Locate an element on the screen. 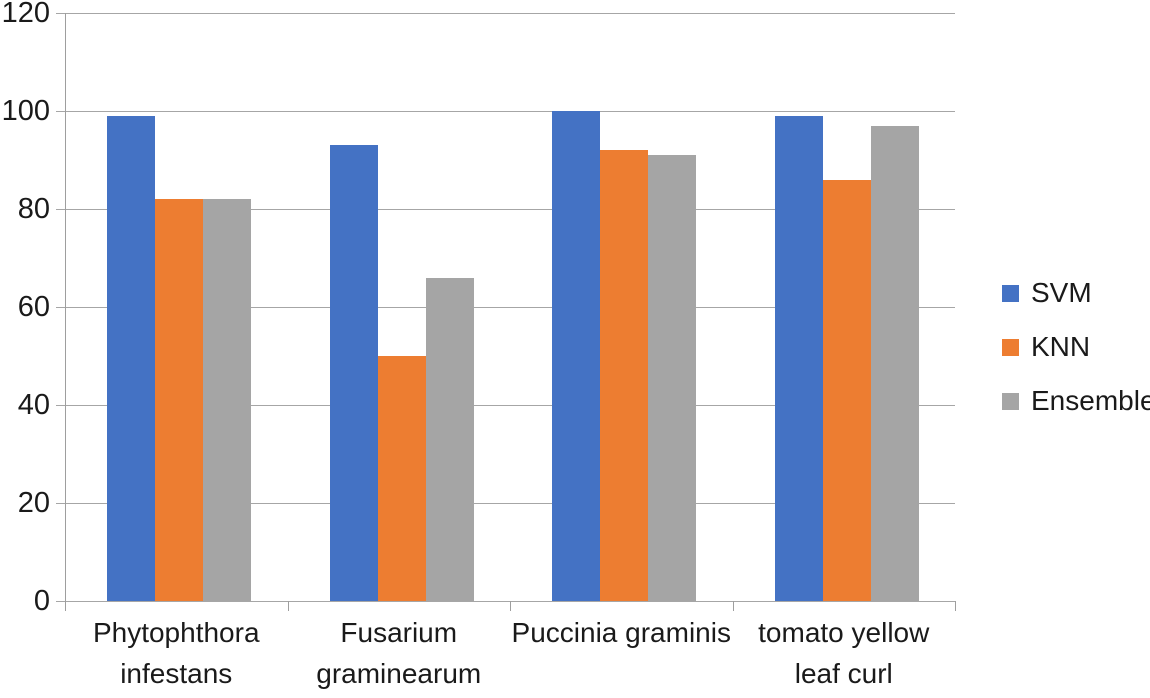 This screenshot has height=698, width=1150. legend-item-ensemble: Ensemble is located at coordinates (1076, 401).